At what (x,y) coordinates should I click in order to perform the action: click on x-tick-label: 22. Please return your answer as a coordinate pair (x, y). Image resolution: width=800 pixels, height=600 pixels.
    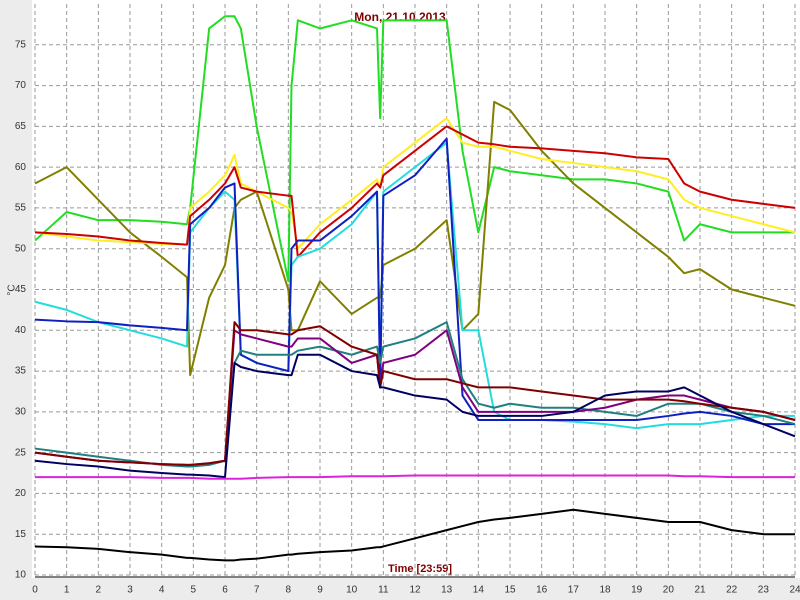
    Looking at the image, I should click on (732, 590).